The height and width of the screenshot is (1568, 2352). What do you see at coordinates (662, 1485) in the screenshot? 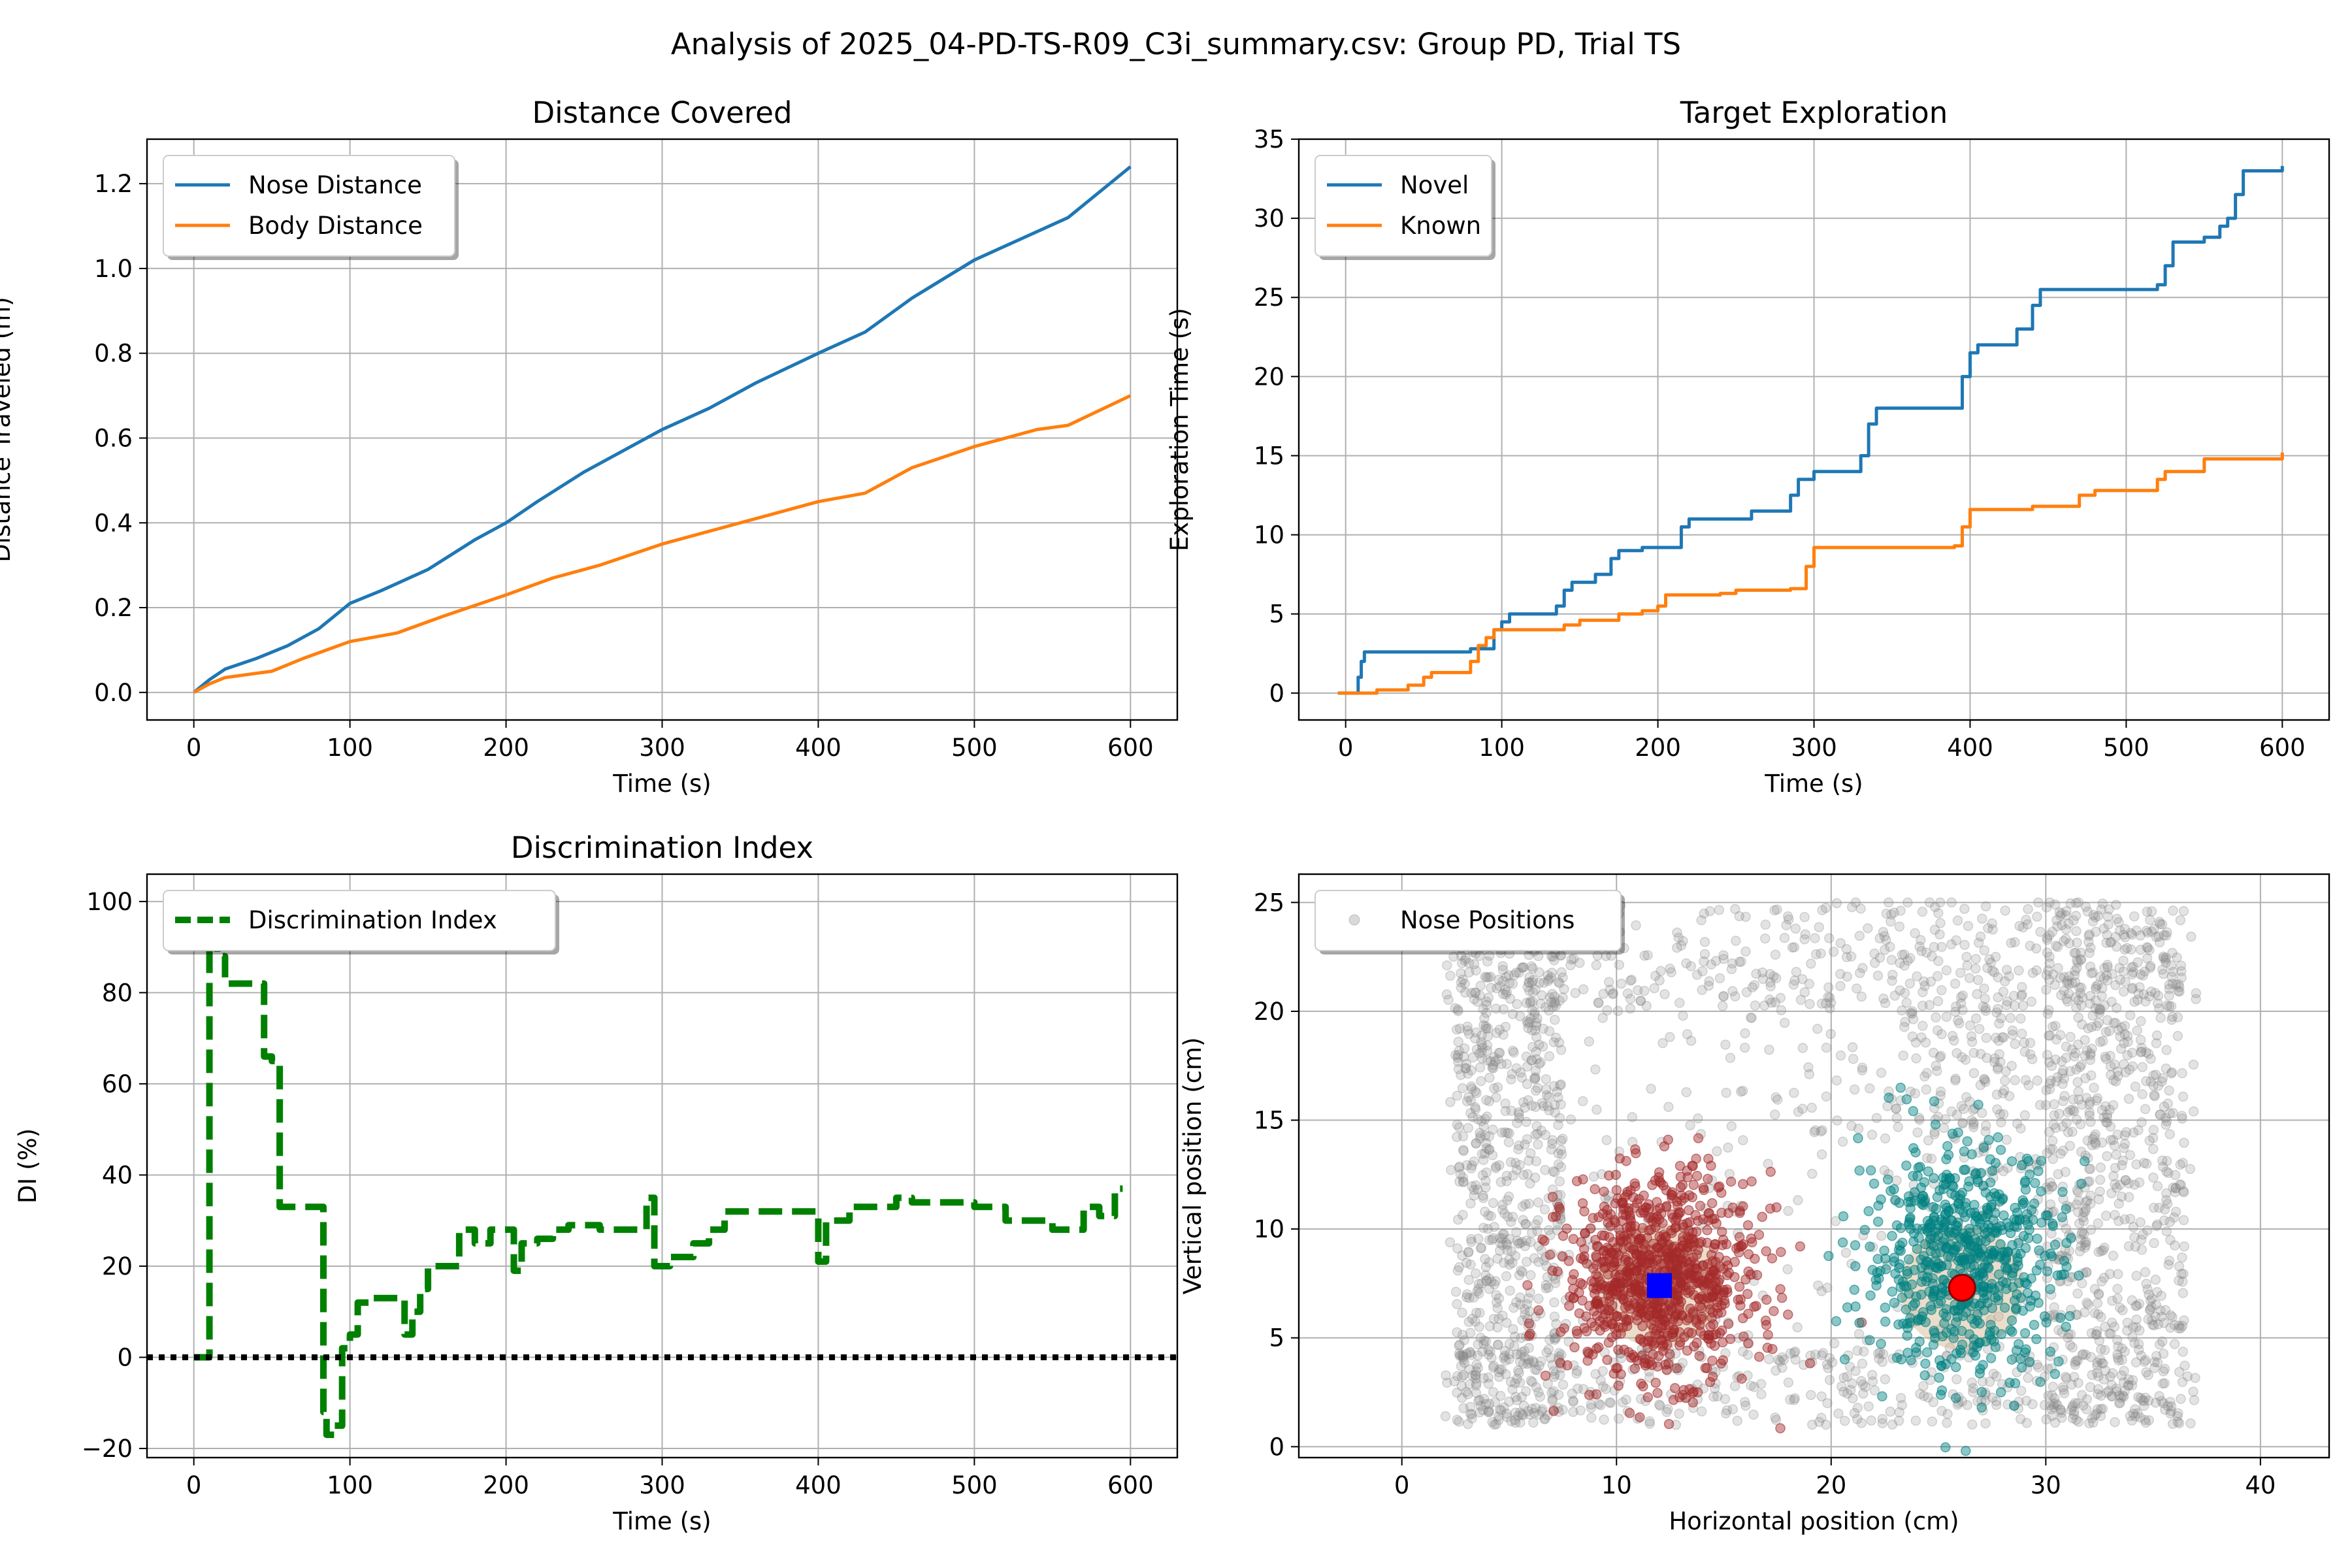
I see `x-tick-label: 300` at bounding box center [662, 1485].